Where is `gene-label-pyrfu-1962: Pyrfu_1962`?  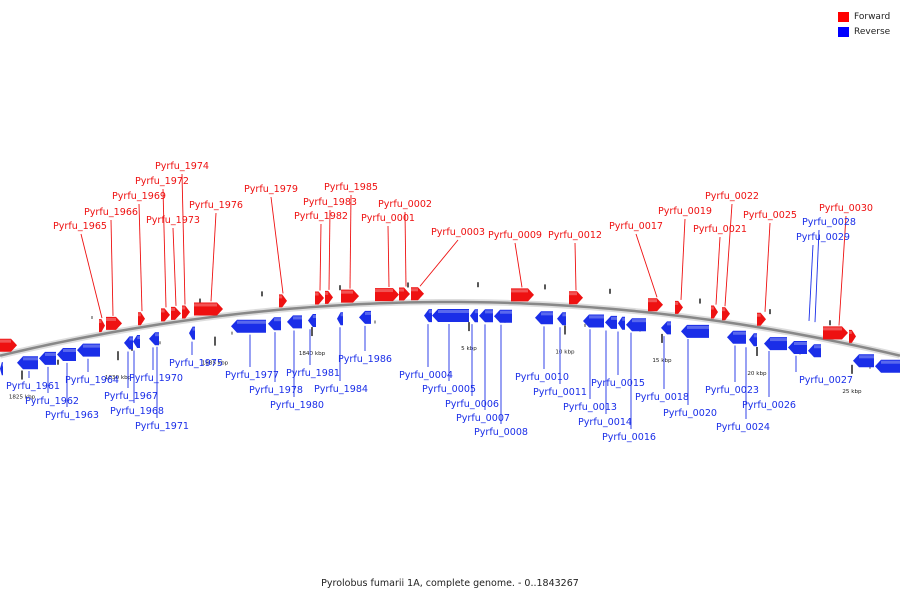 gene-label-pyrfu-1962: Pyrfu_1962 is located at coordinates (52, 401).